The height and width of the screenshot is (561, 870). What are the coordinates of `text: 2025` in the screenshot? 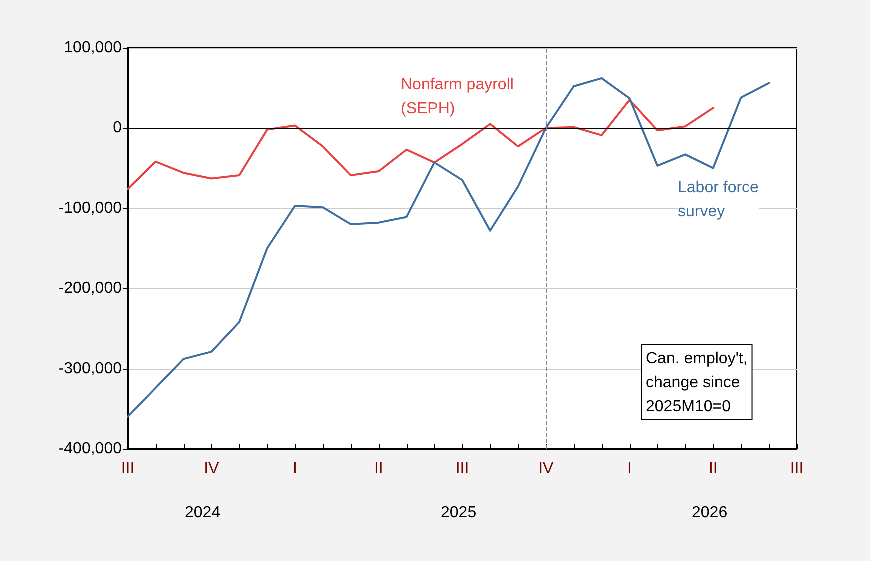 It's located at (459, 513).